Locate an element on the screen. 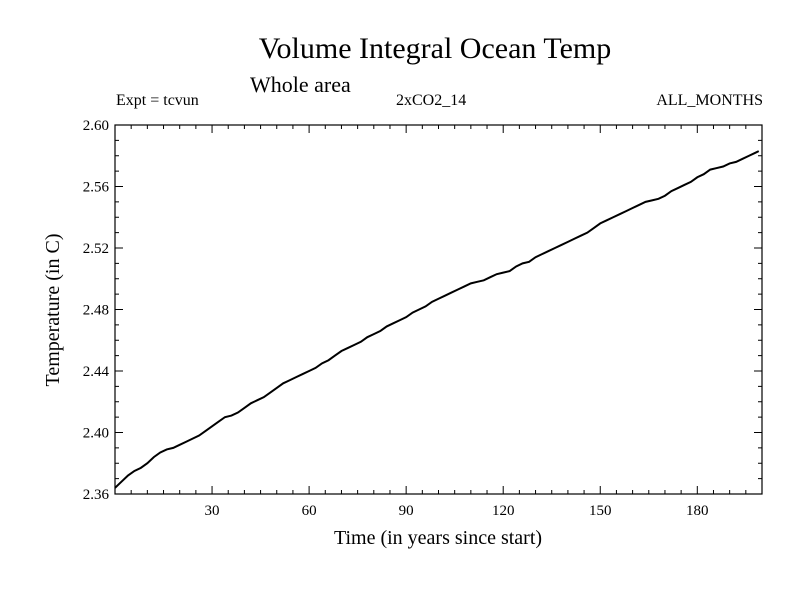 This screenshot has height=600, width=800. chart-subtitle: Whole area is located at coordinates (300, 84).